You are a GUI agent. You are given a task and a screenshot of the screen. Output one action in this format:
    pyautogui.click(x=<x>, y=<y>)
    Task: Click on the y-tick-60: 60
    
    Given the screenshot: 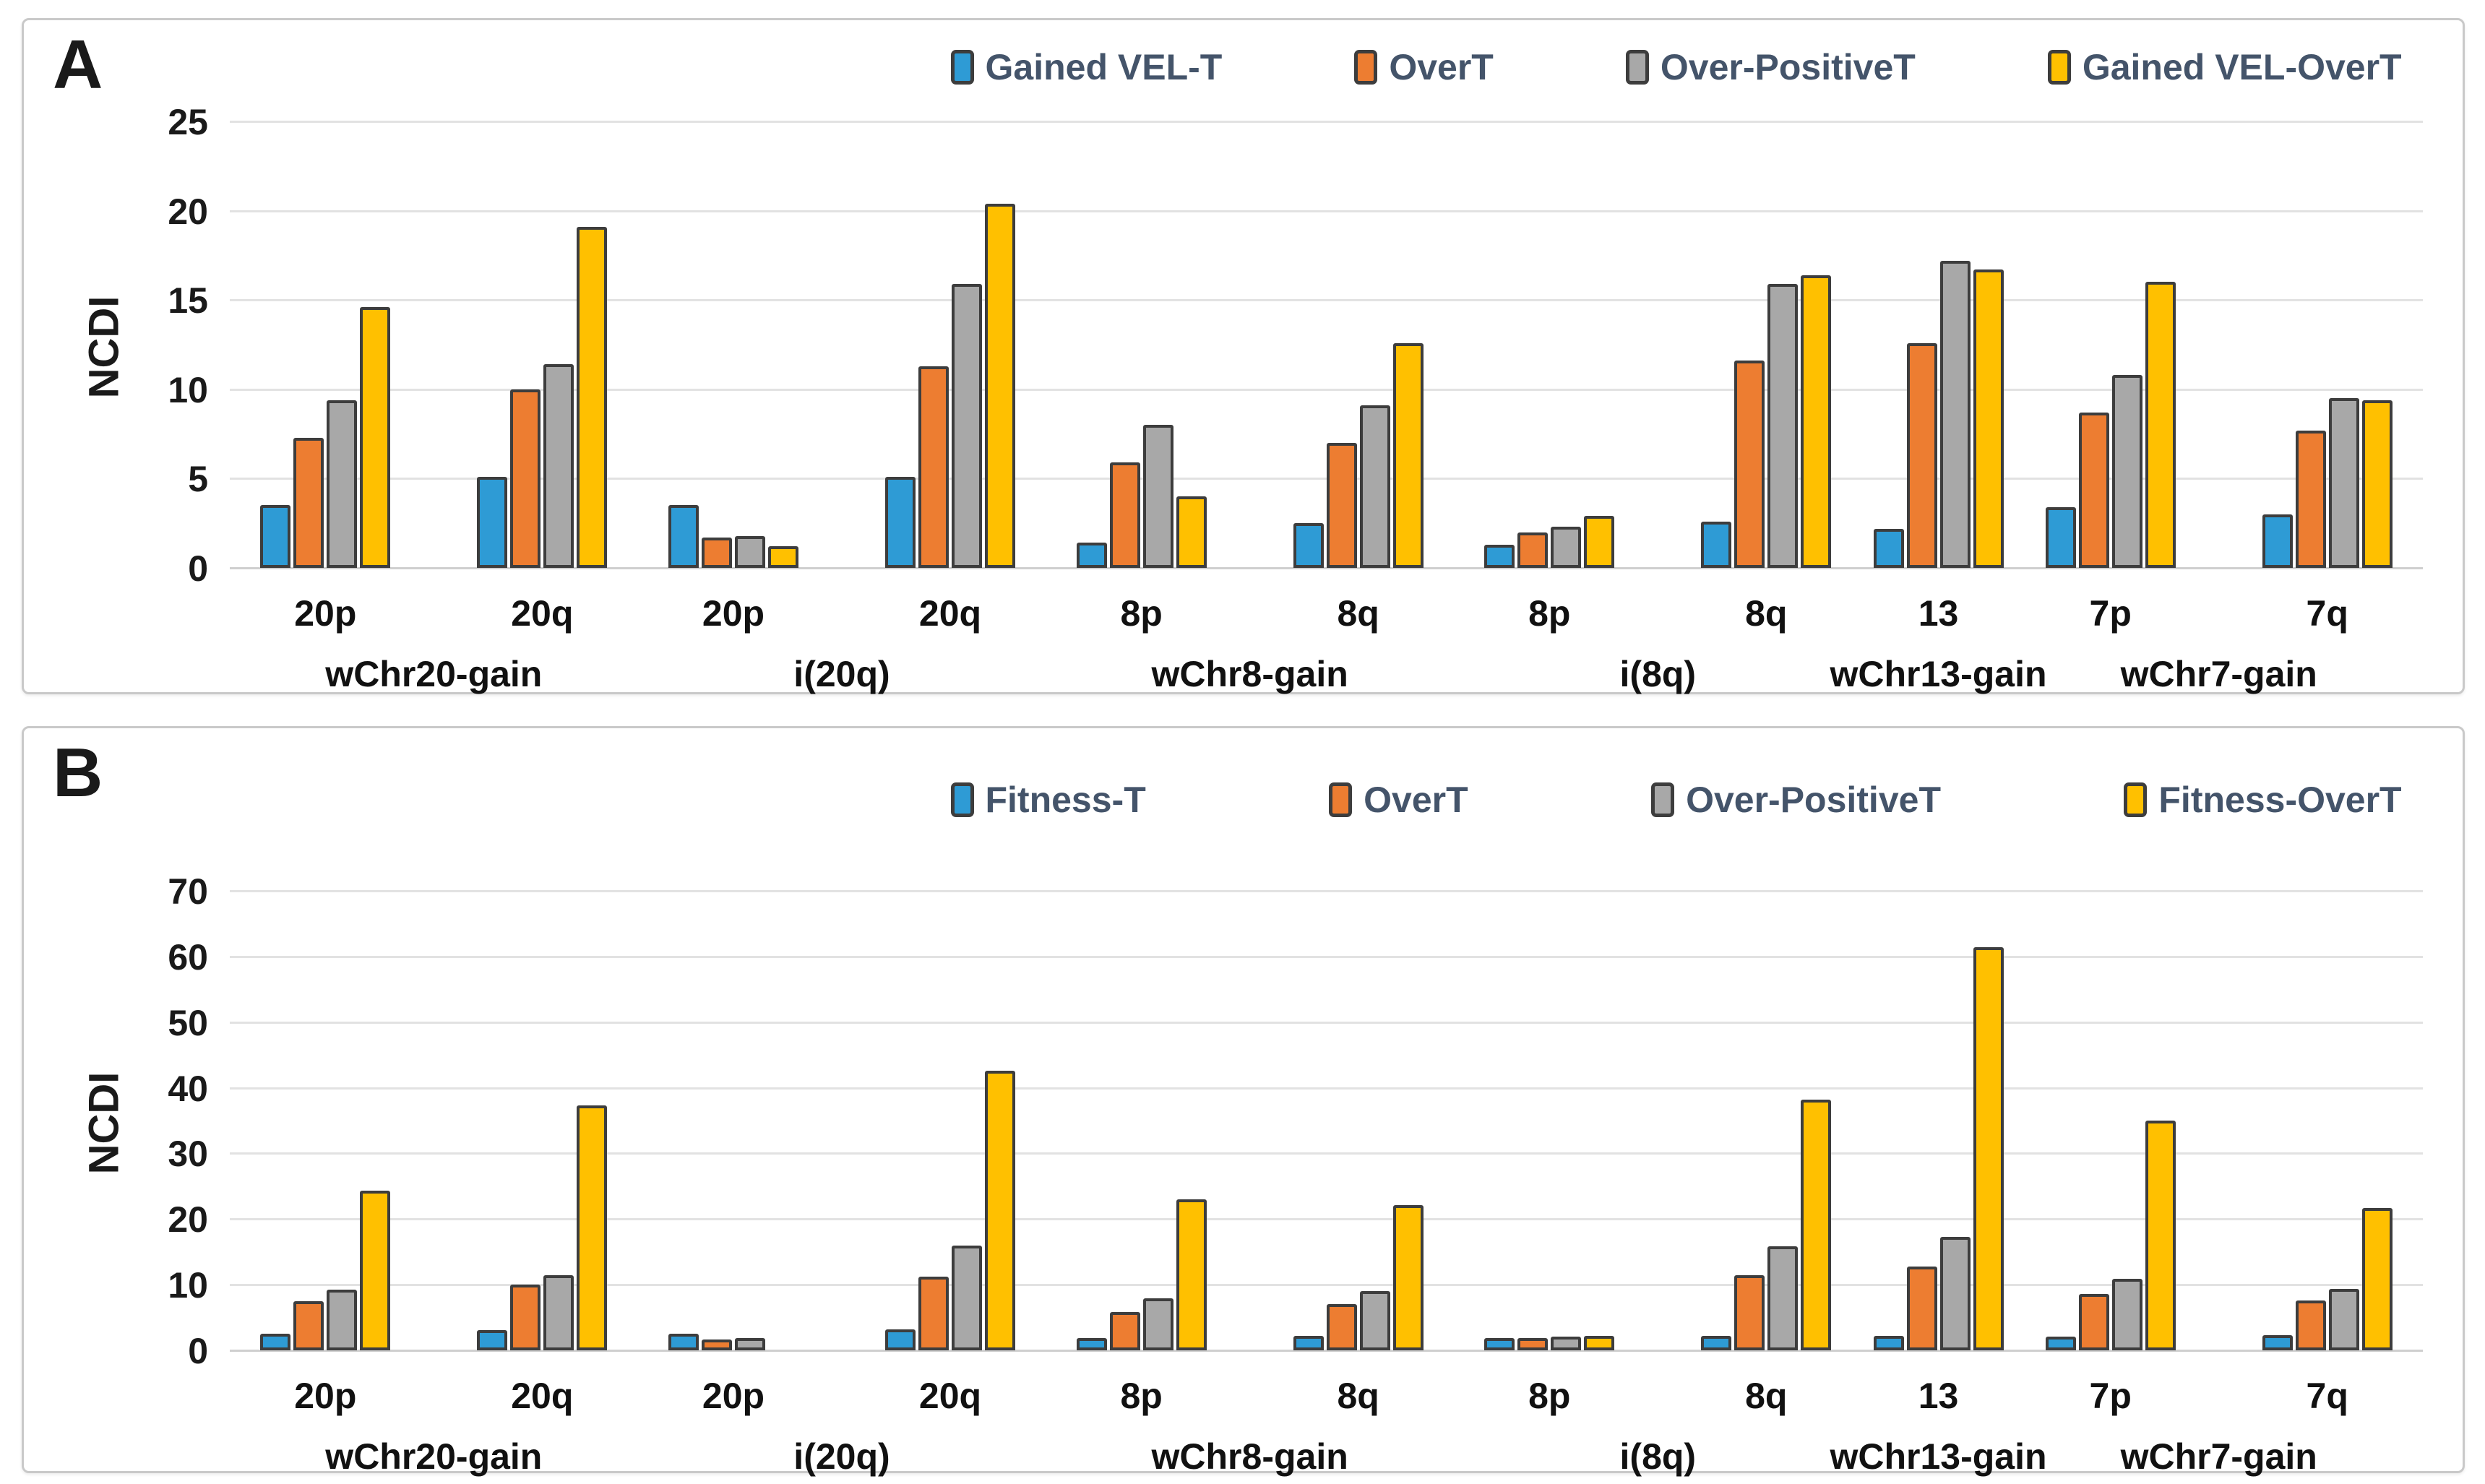 What is the action you would take?
    pyautogui.click(x=188, y=957)
    